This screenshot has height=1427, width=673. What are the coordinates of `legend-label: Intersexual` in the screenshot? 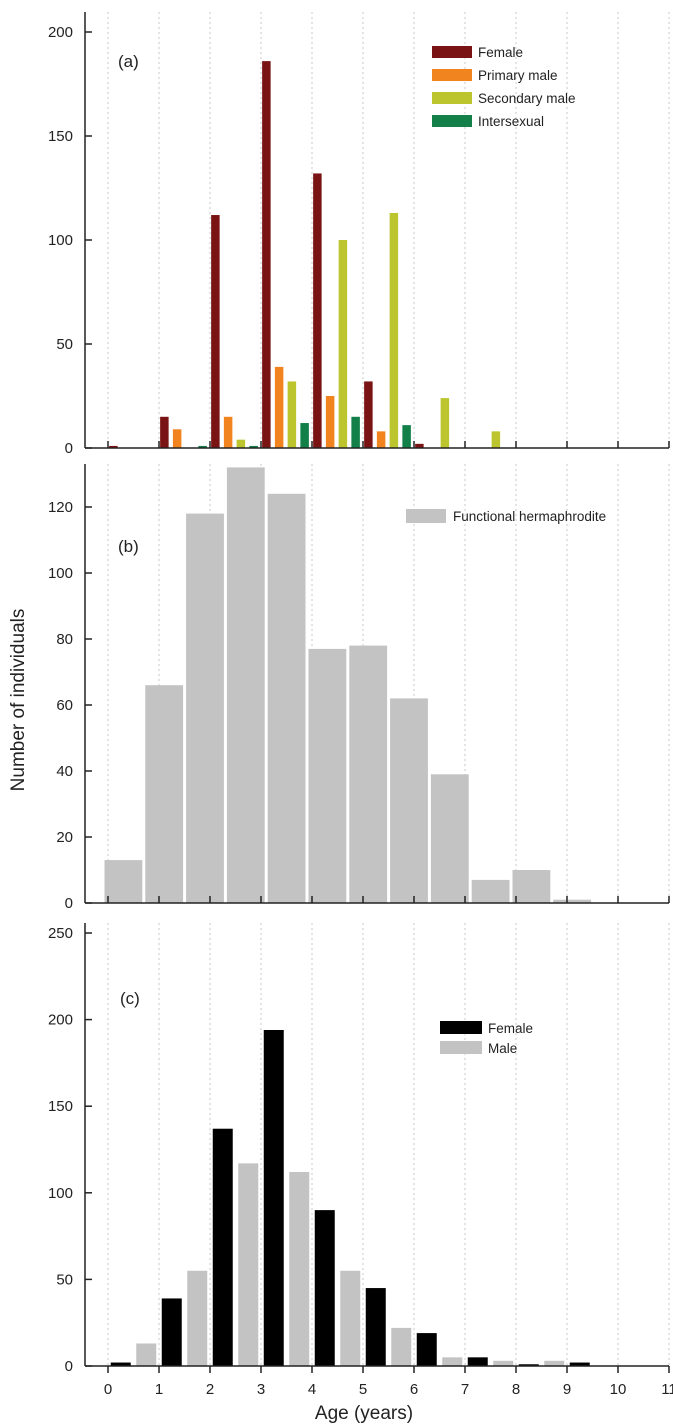 It's located at (511, 121).